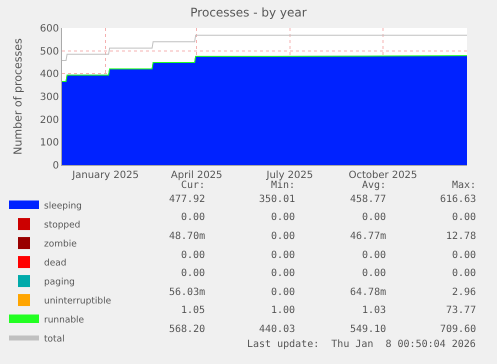 This screenshot has height=364, width=497. Describe the element at coordinates (49, 98) in the screenshot. I see `y-tick-label: 300` at that location.